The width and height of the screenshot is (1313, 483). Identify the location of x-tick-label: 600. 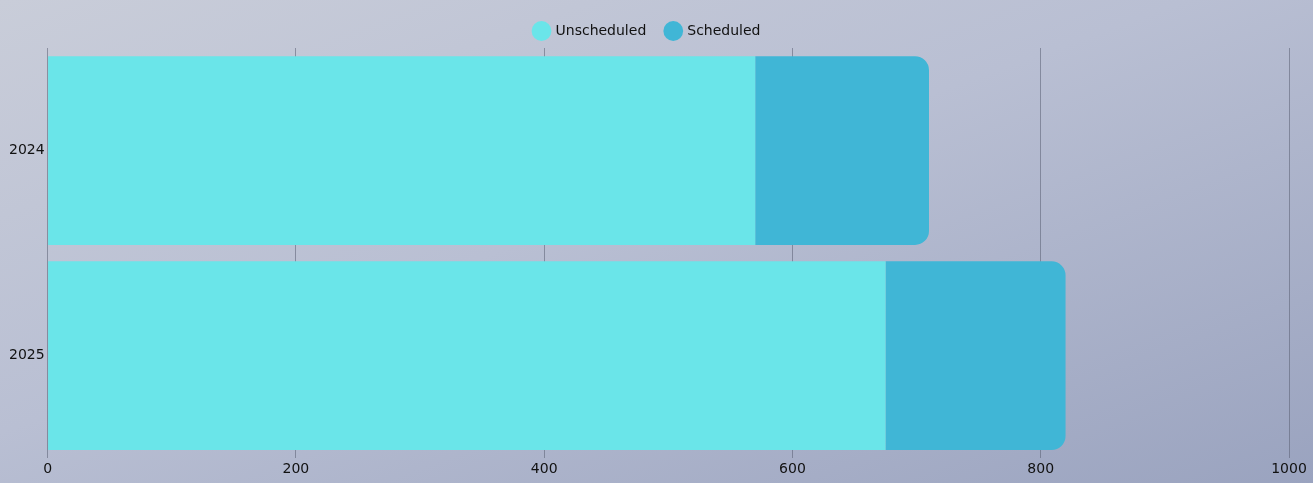
(792, 468).